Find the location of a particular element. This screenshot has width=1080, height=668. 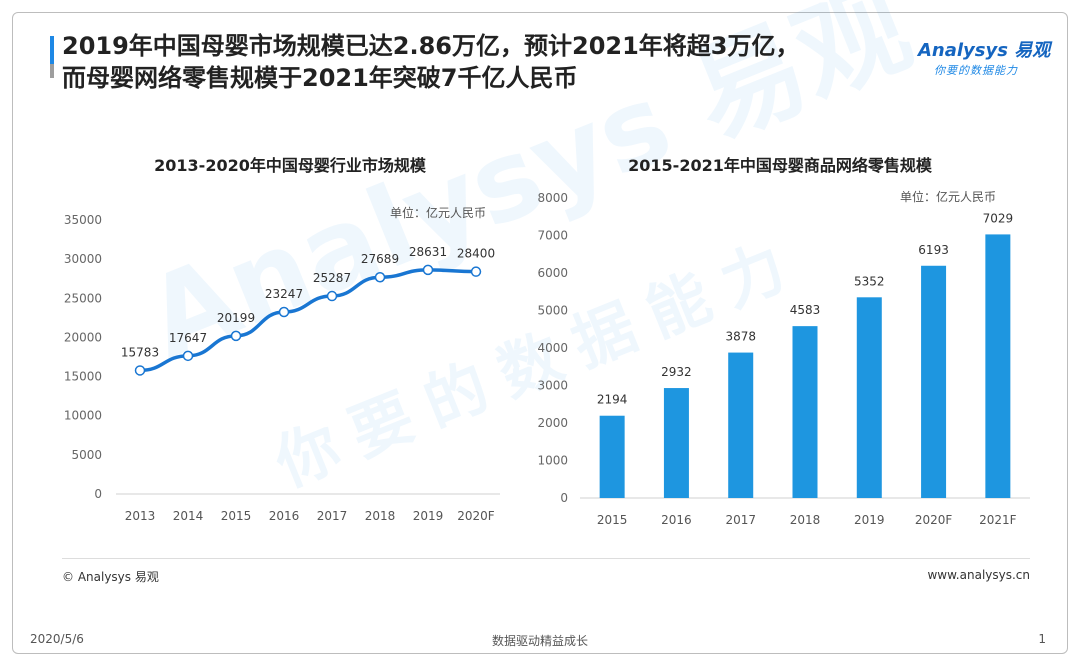

line-x-tick-label: 2016 is located at coordinates (284, 516).